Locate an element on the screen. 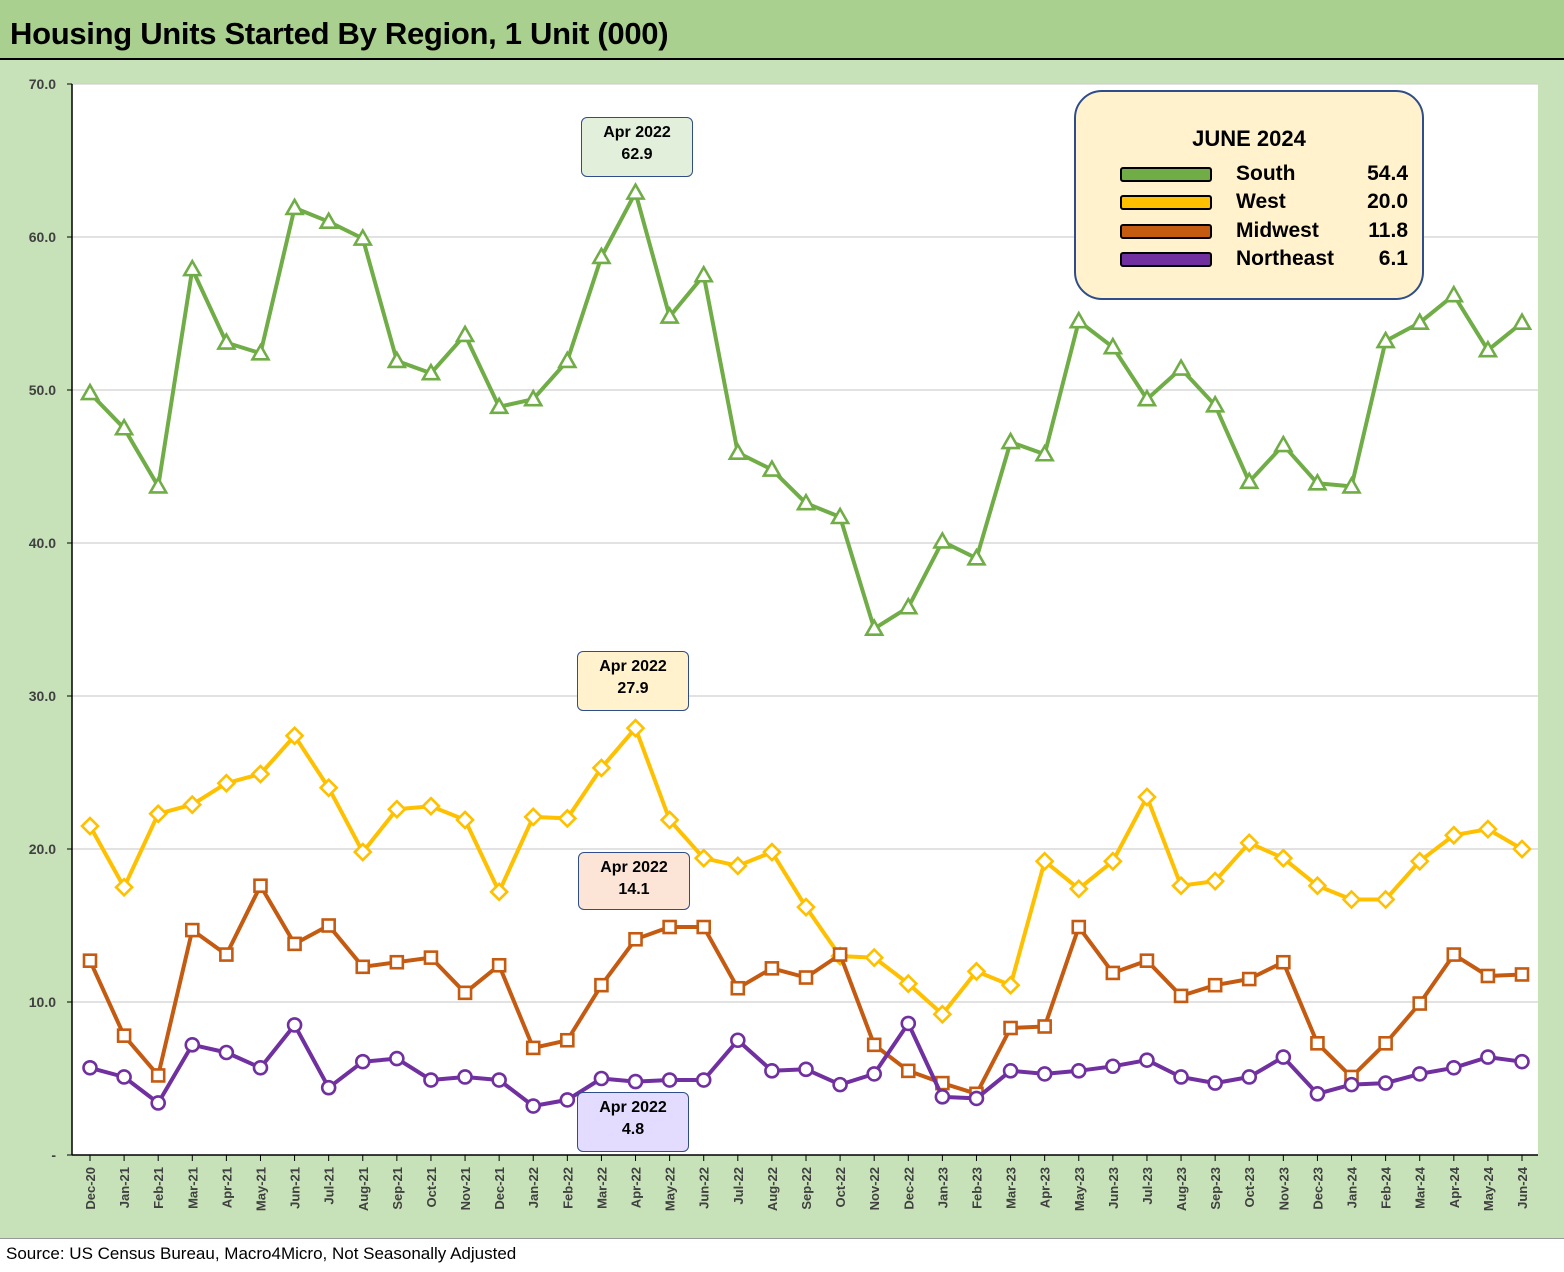 The width and height of the screenshot is (1564, 1272). x-tick-label: Dec-22 is located at coordinates (908, 1188).